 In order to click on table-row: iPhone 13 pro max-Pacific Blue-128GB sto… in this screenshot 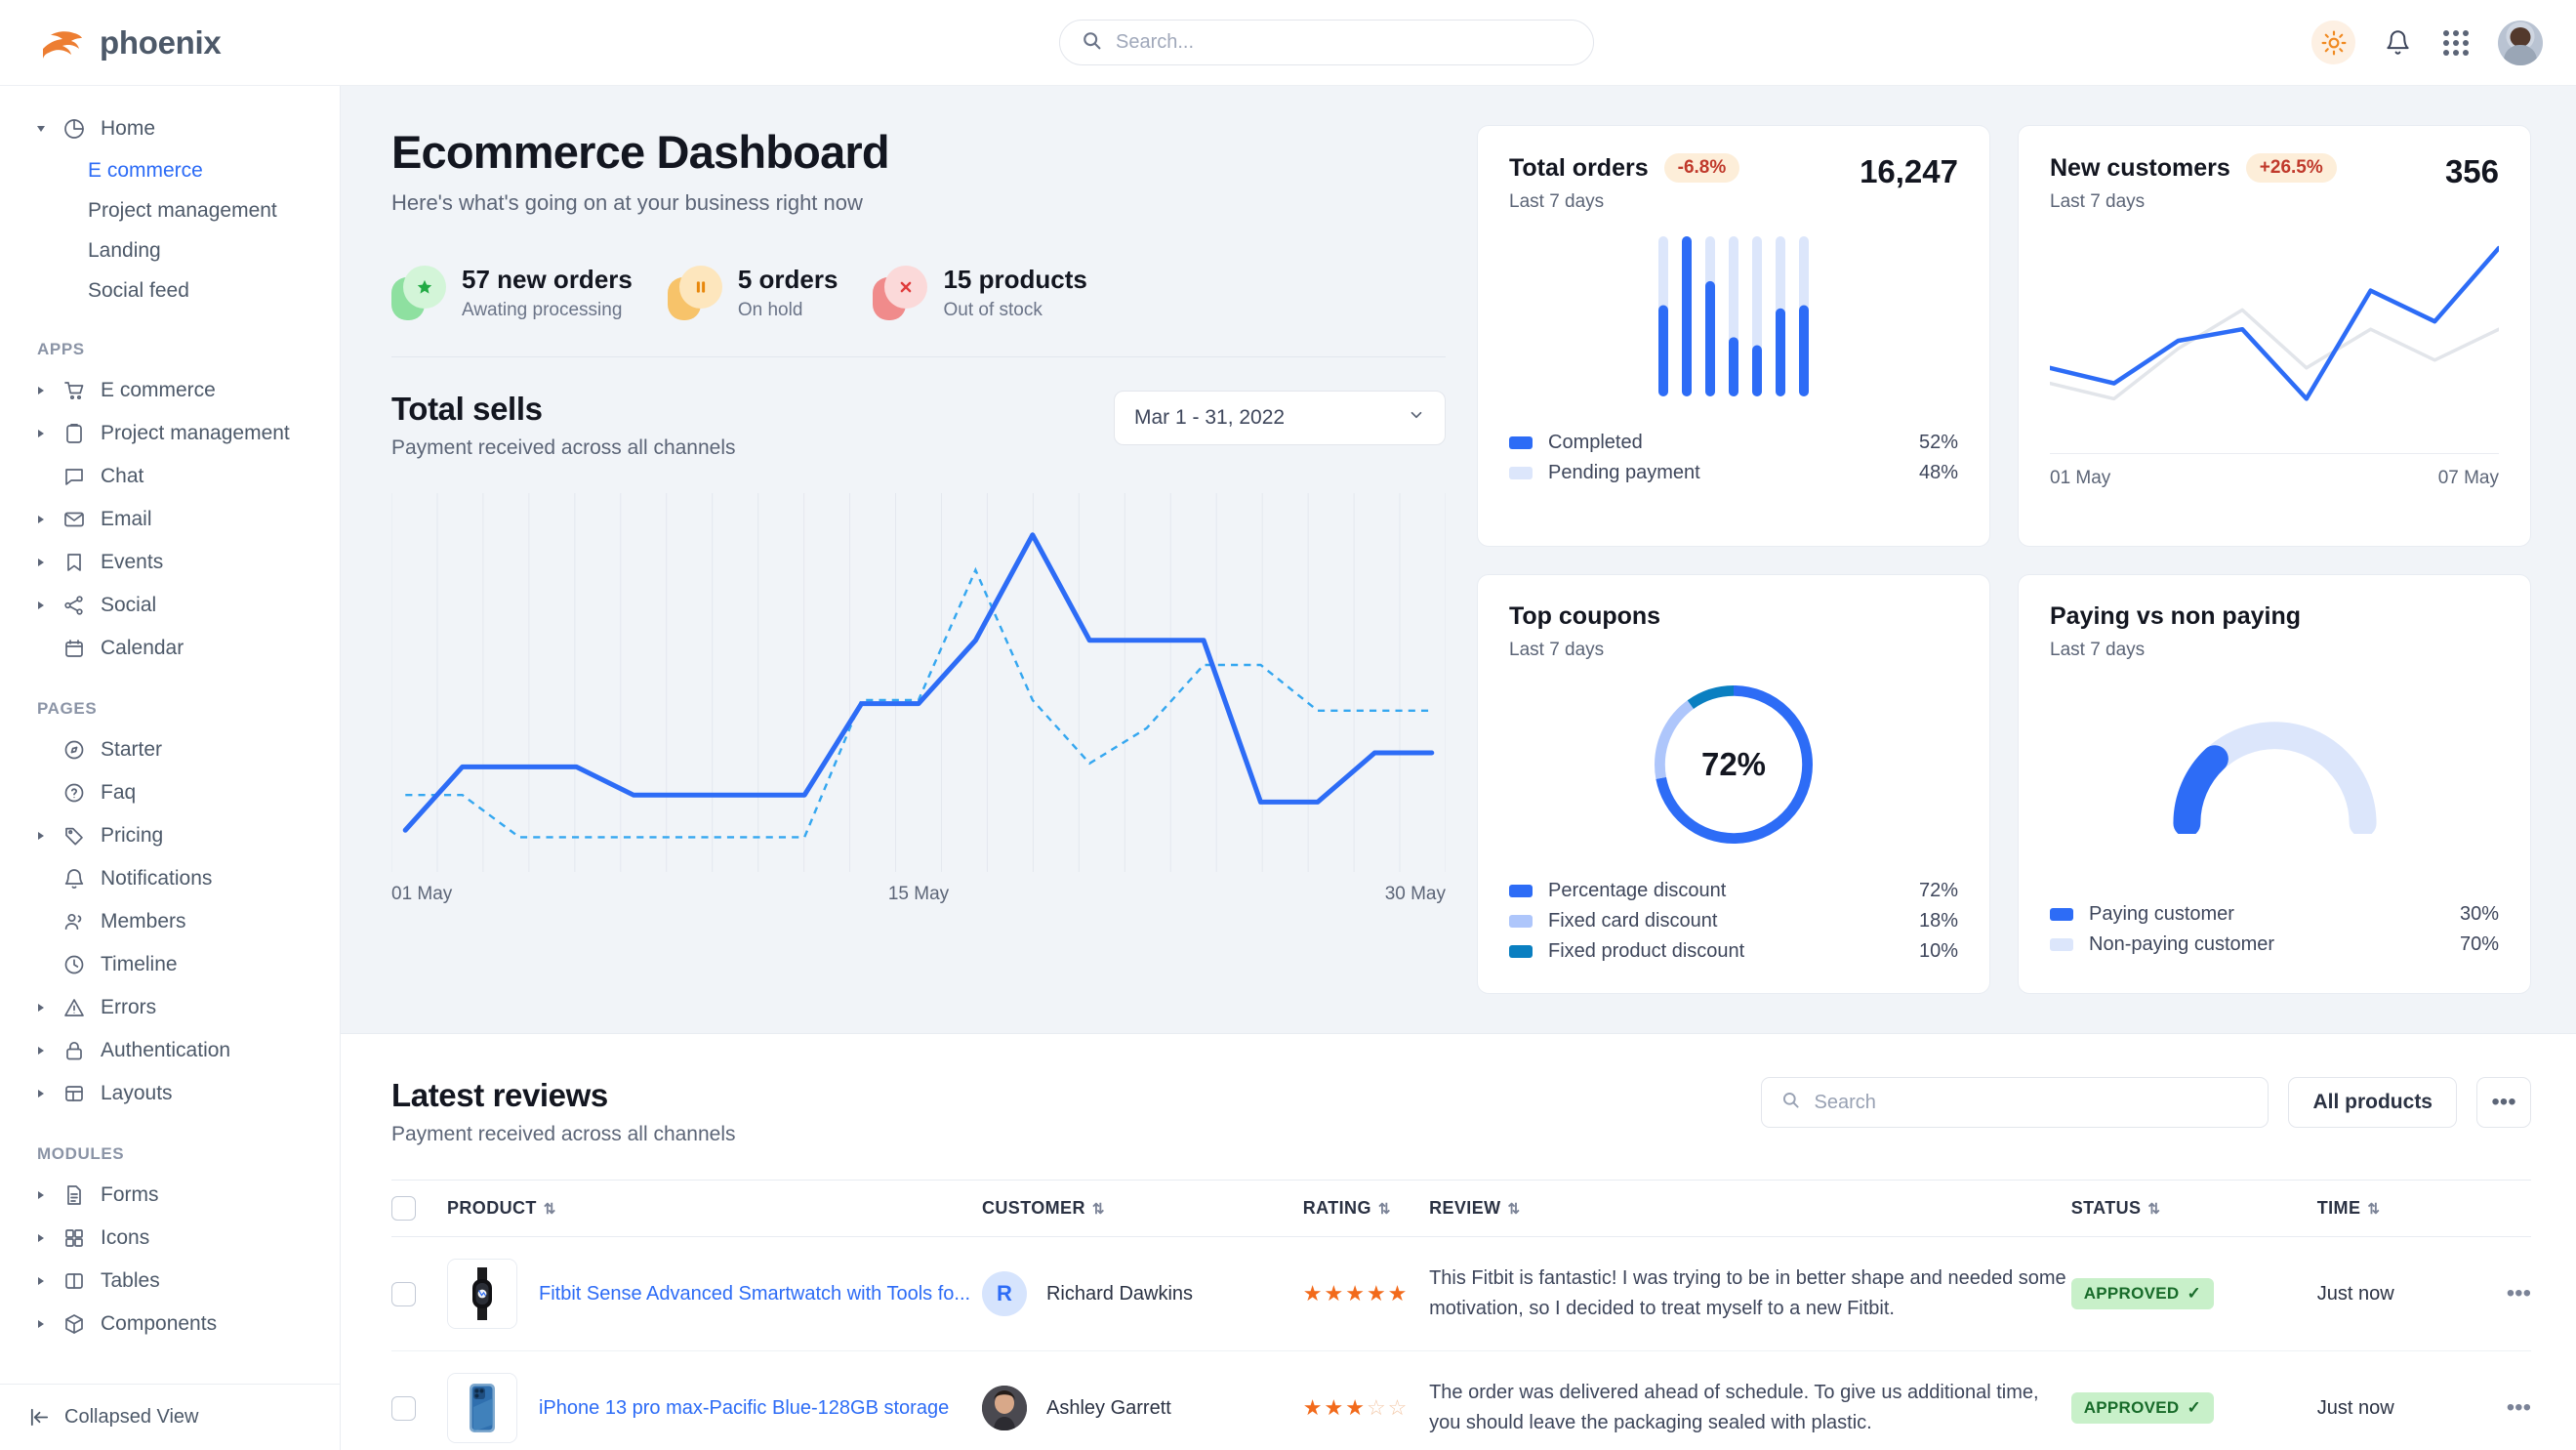, I will do `click(1461, 1400)`.